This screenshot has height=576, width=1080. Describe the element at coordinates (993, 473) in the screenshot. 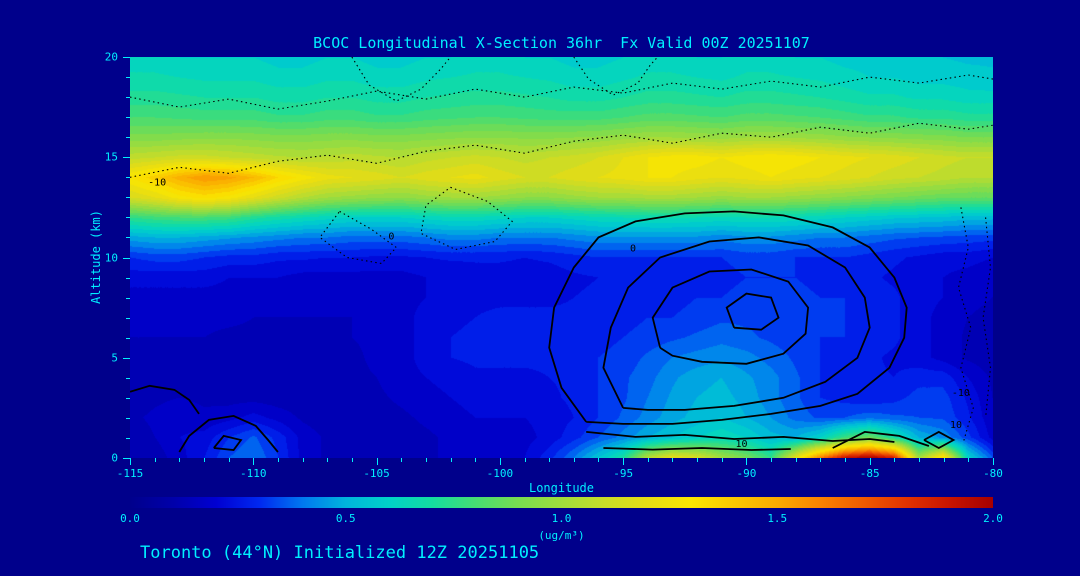

I see `x-tick-label: -80` at that location.